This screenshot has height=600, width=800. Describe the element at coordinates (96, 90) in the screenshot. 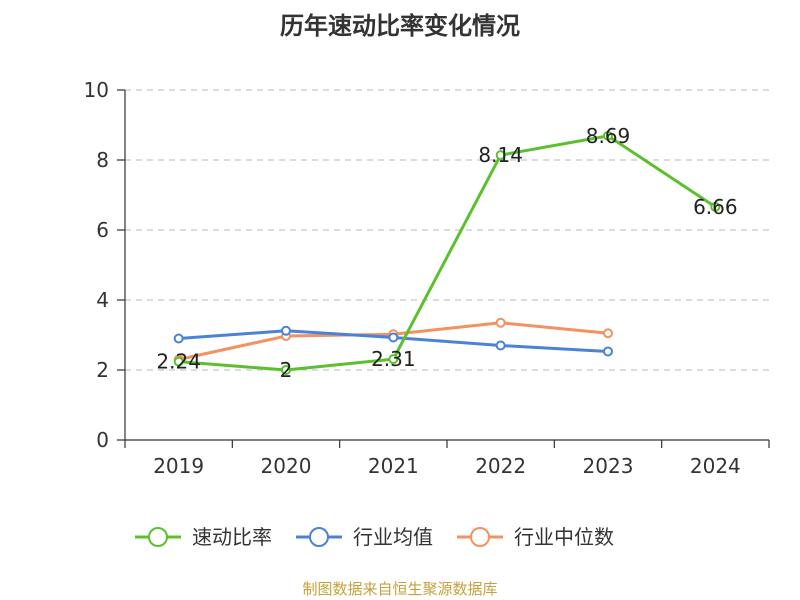

I see `y-tick-label: 10` at that location.